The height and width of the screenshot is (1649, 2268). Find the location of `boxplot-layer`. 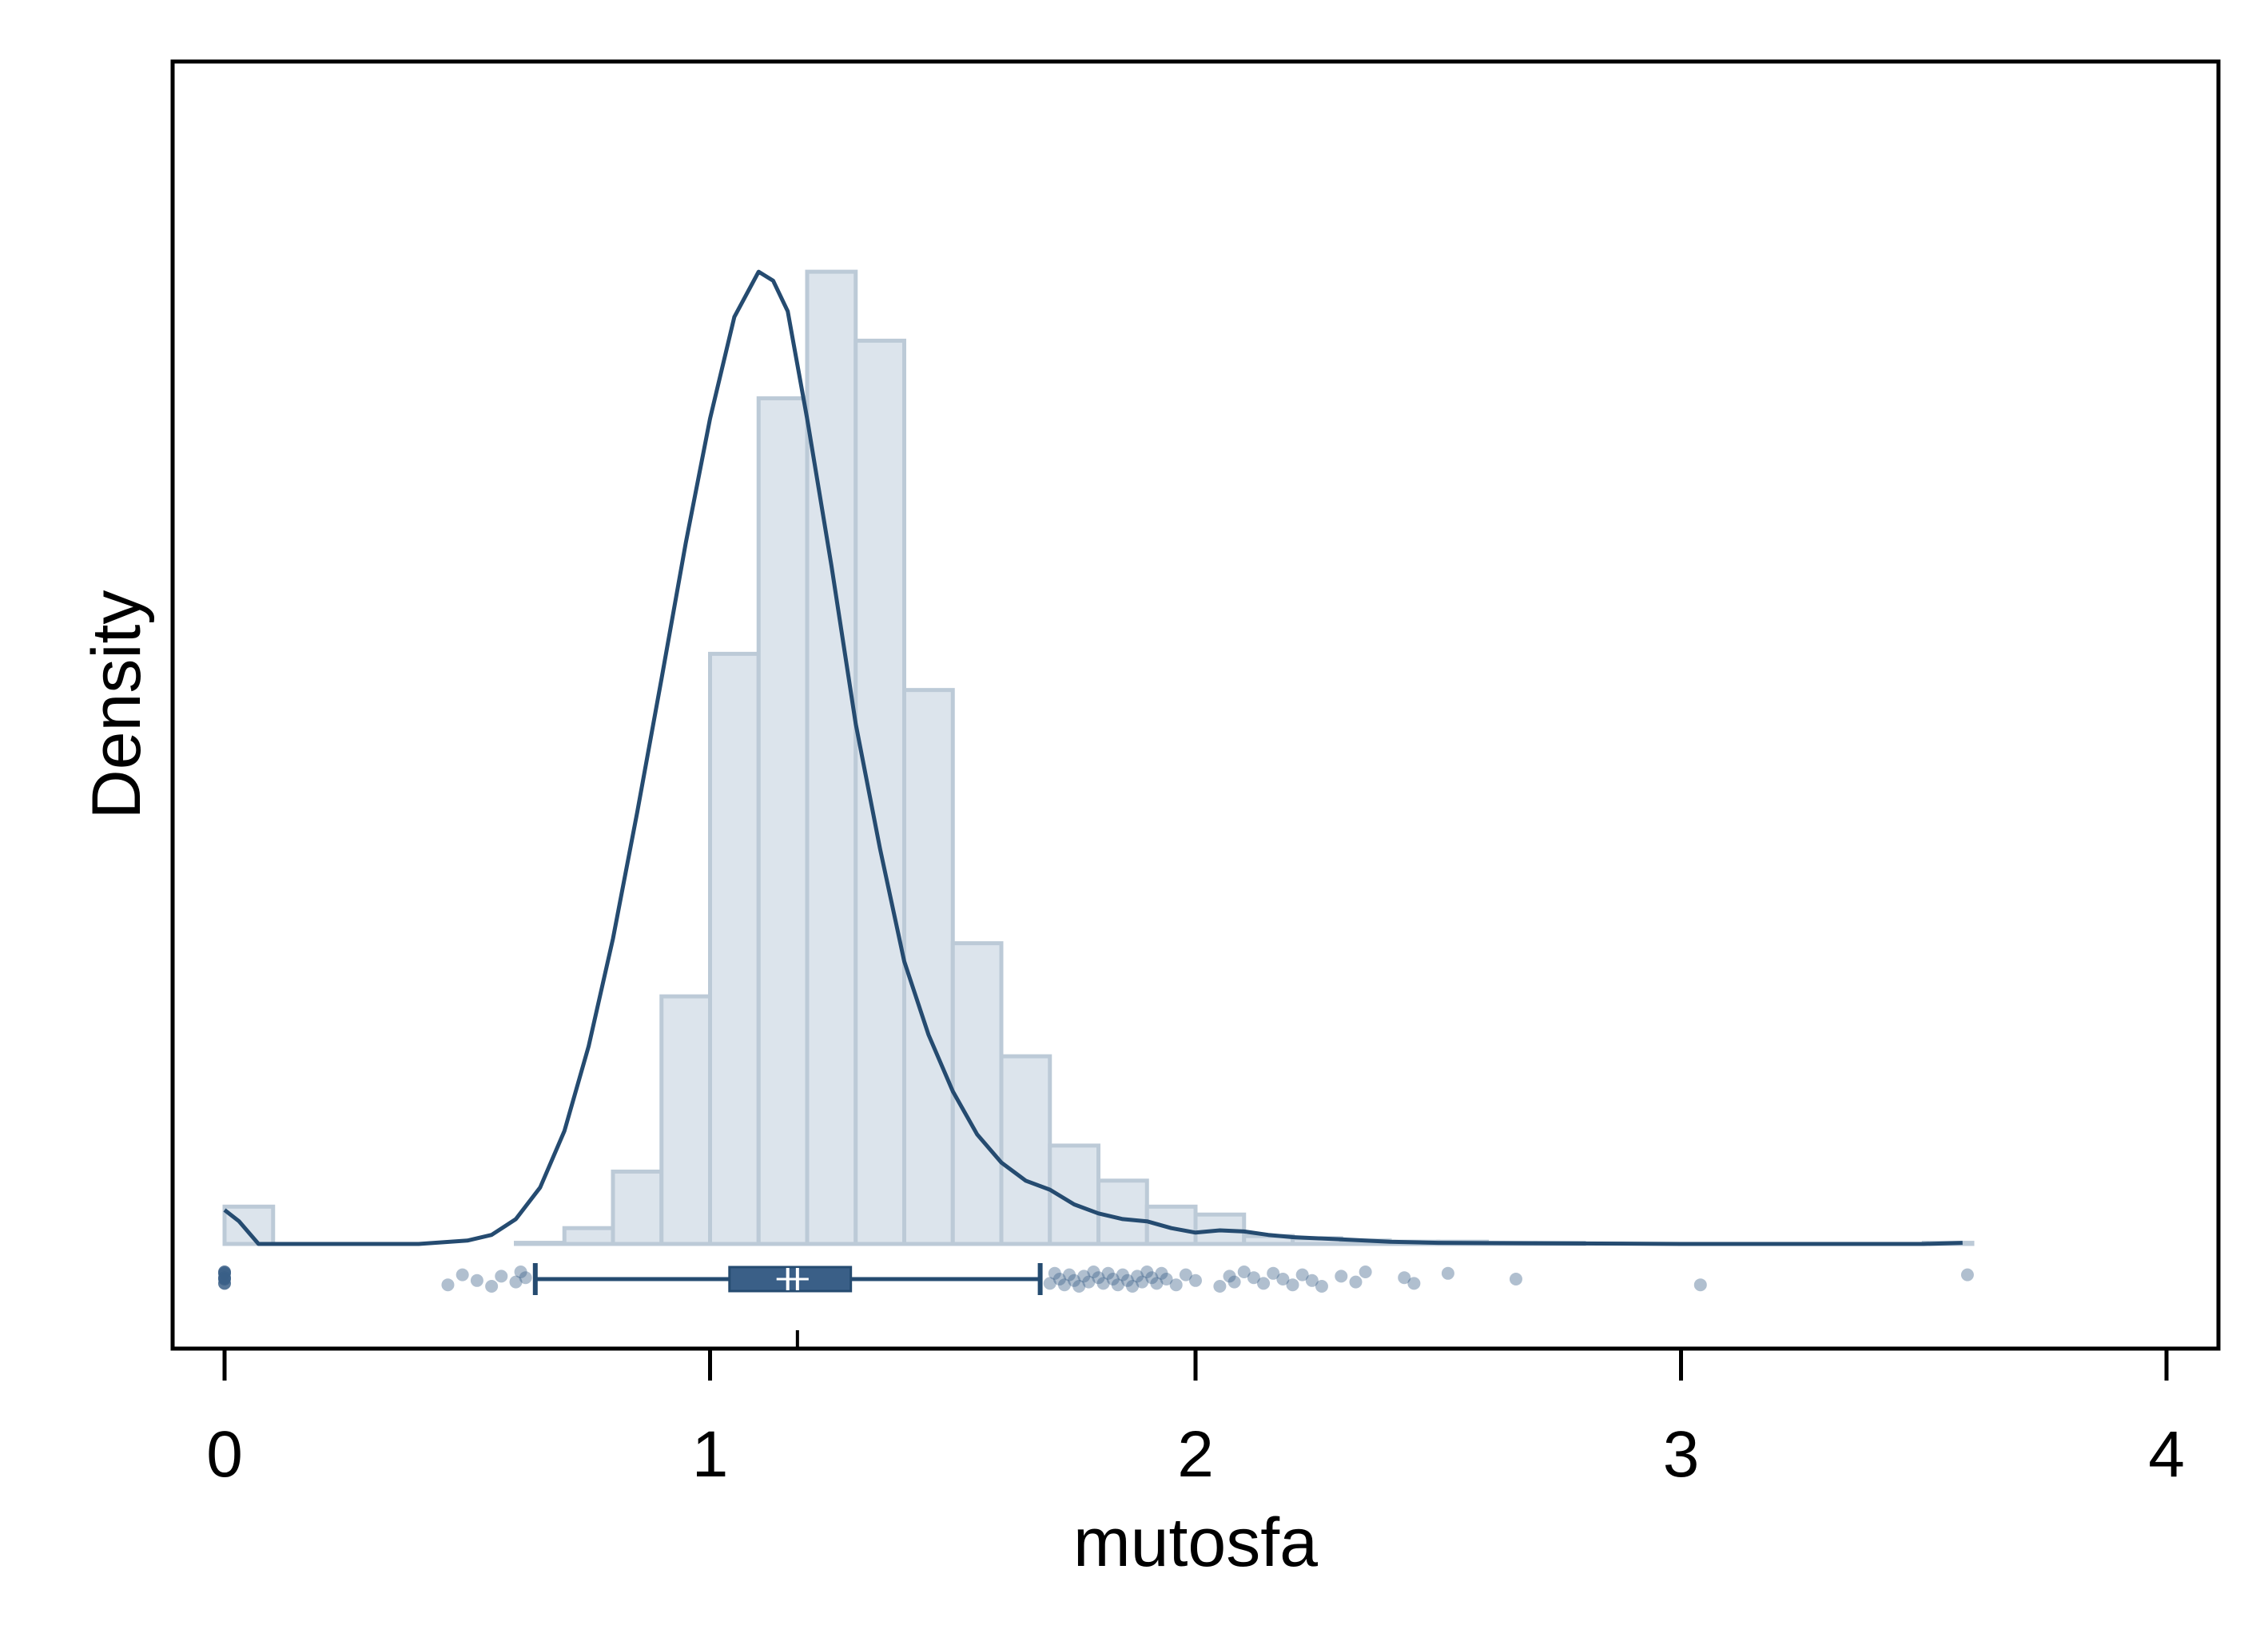

boxplot-layer is located at coordinates (787, 1306).